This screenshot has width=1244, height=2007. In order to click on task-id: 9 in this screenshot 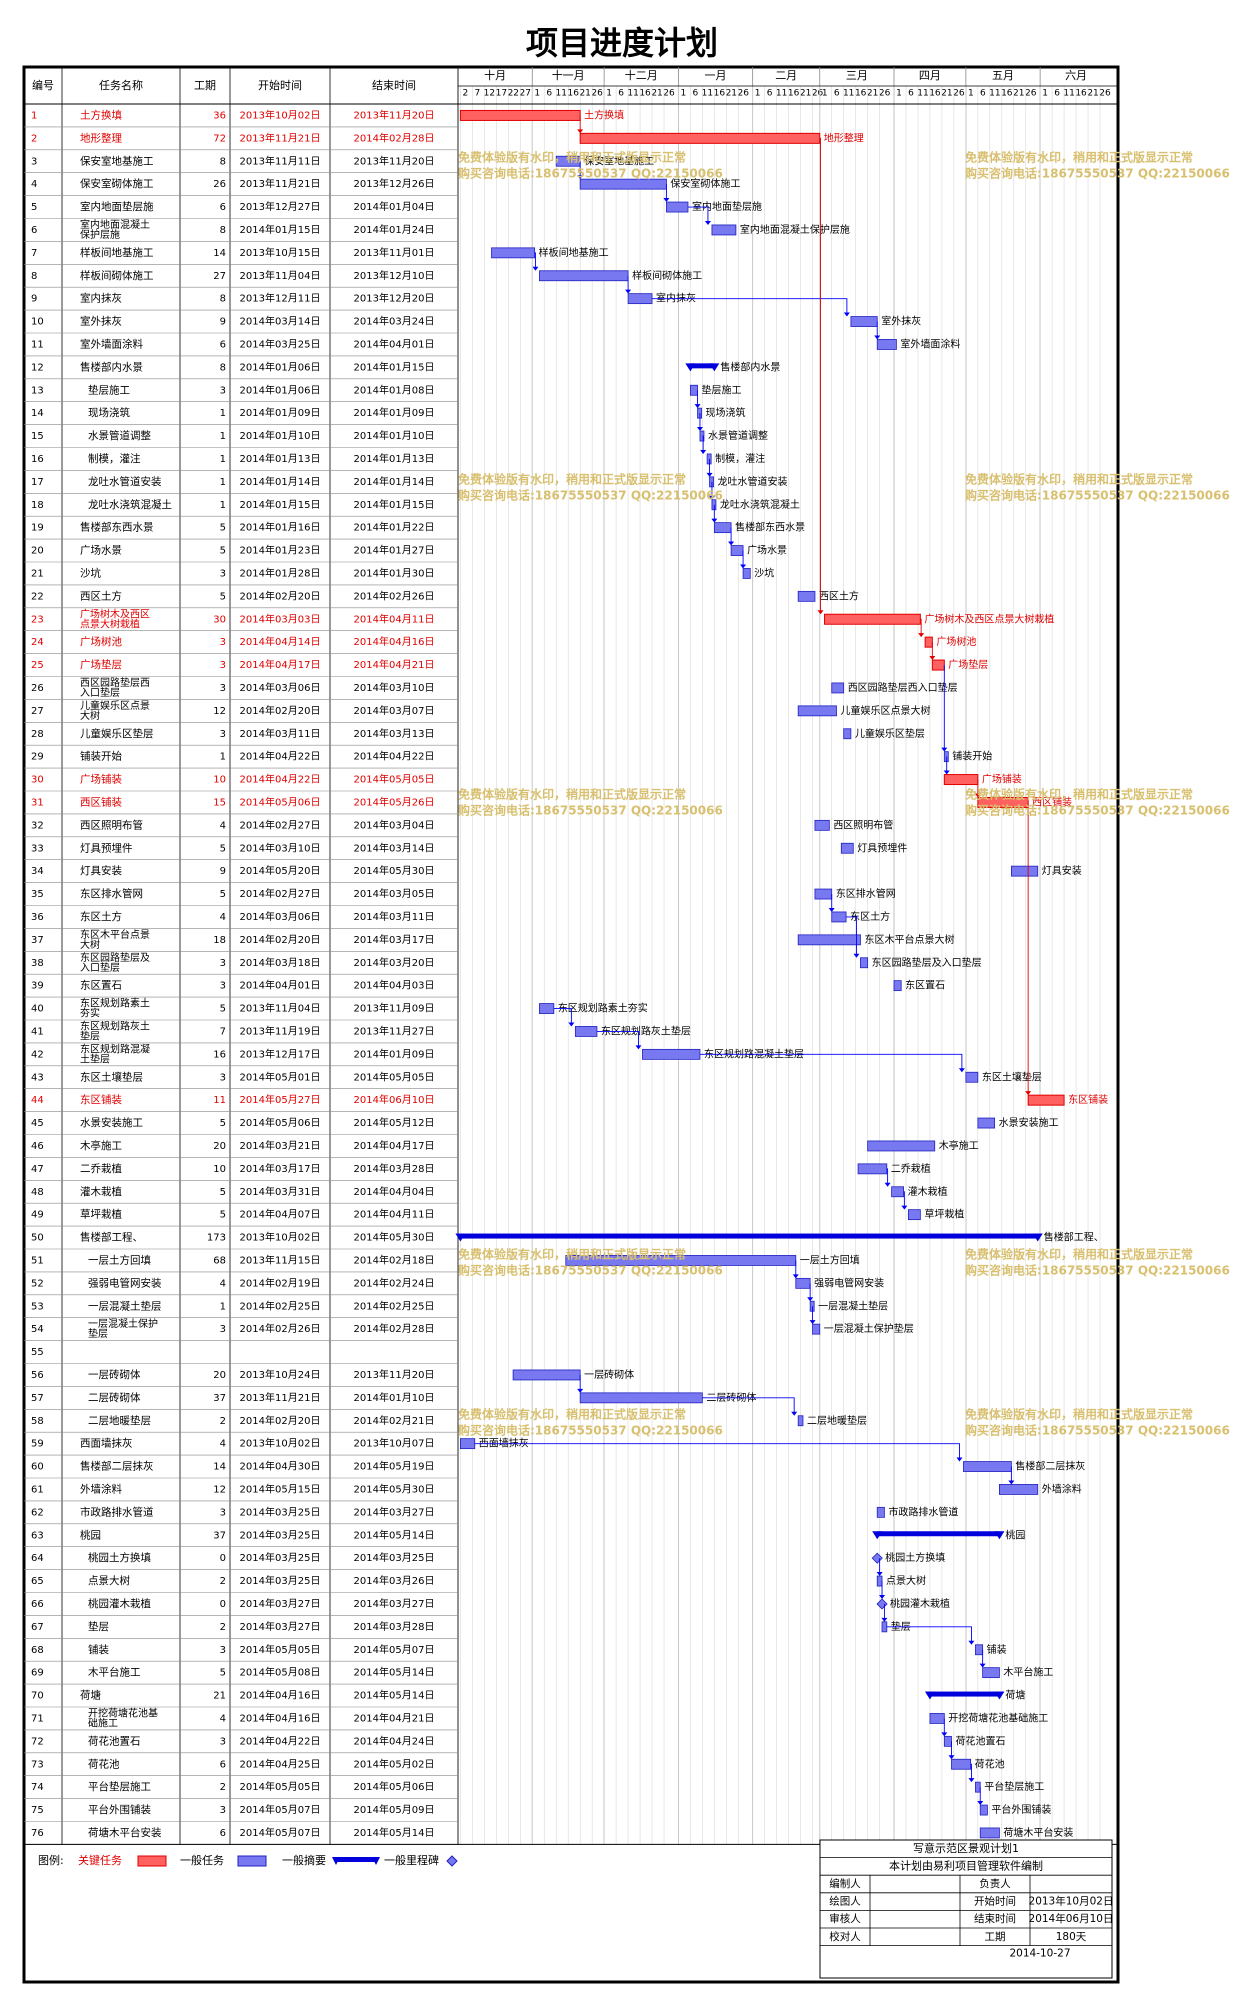, I will do `click(34, 299)`.